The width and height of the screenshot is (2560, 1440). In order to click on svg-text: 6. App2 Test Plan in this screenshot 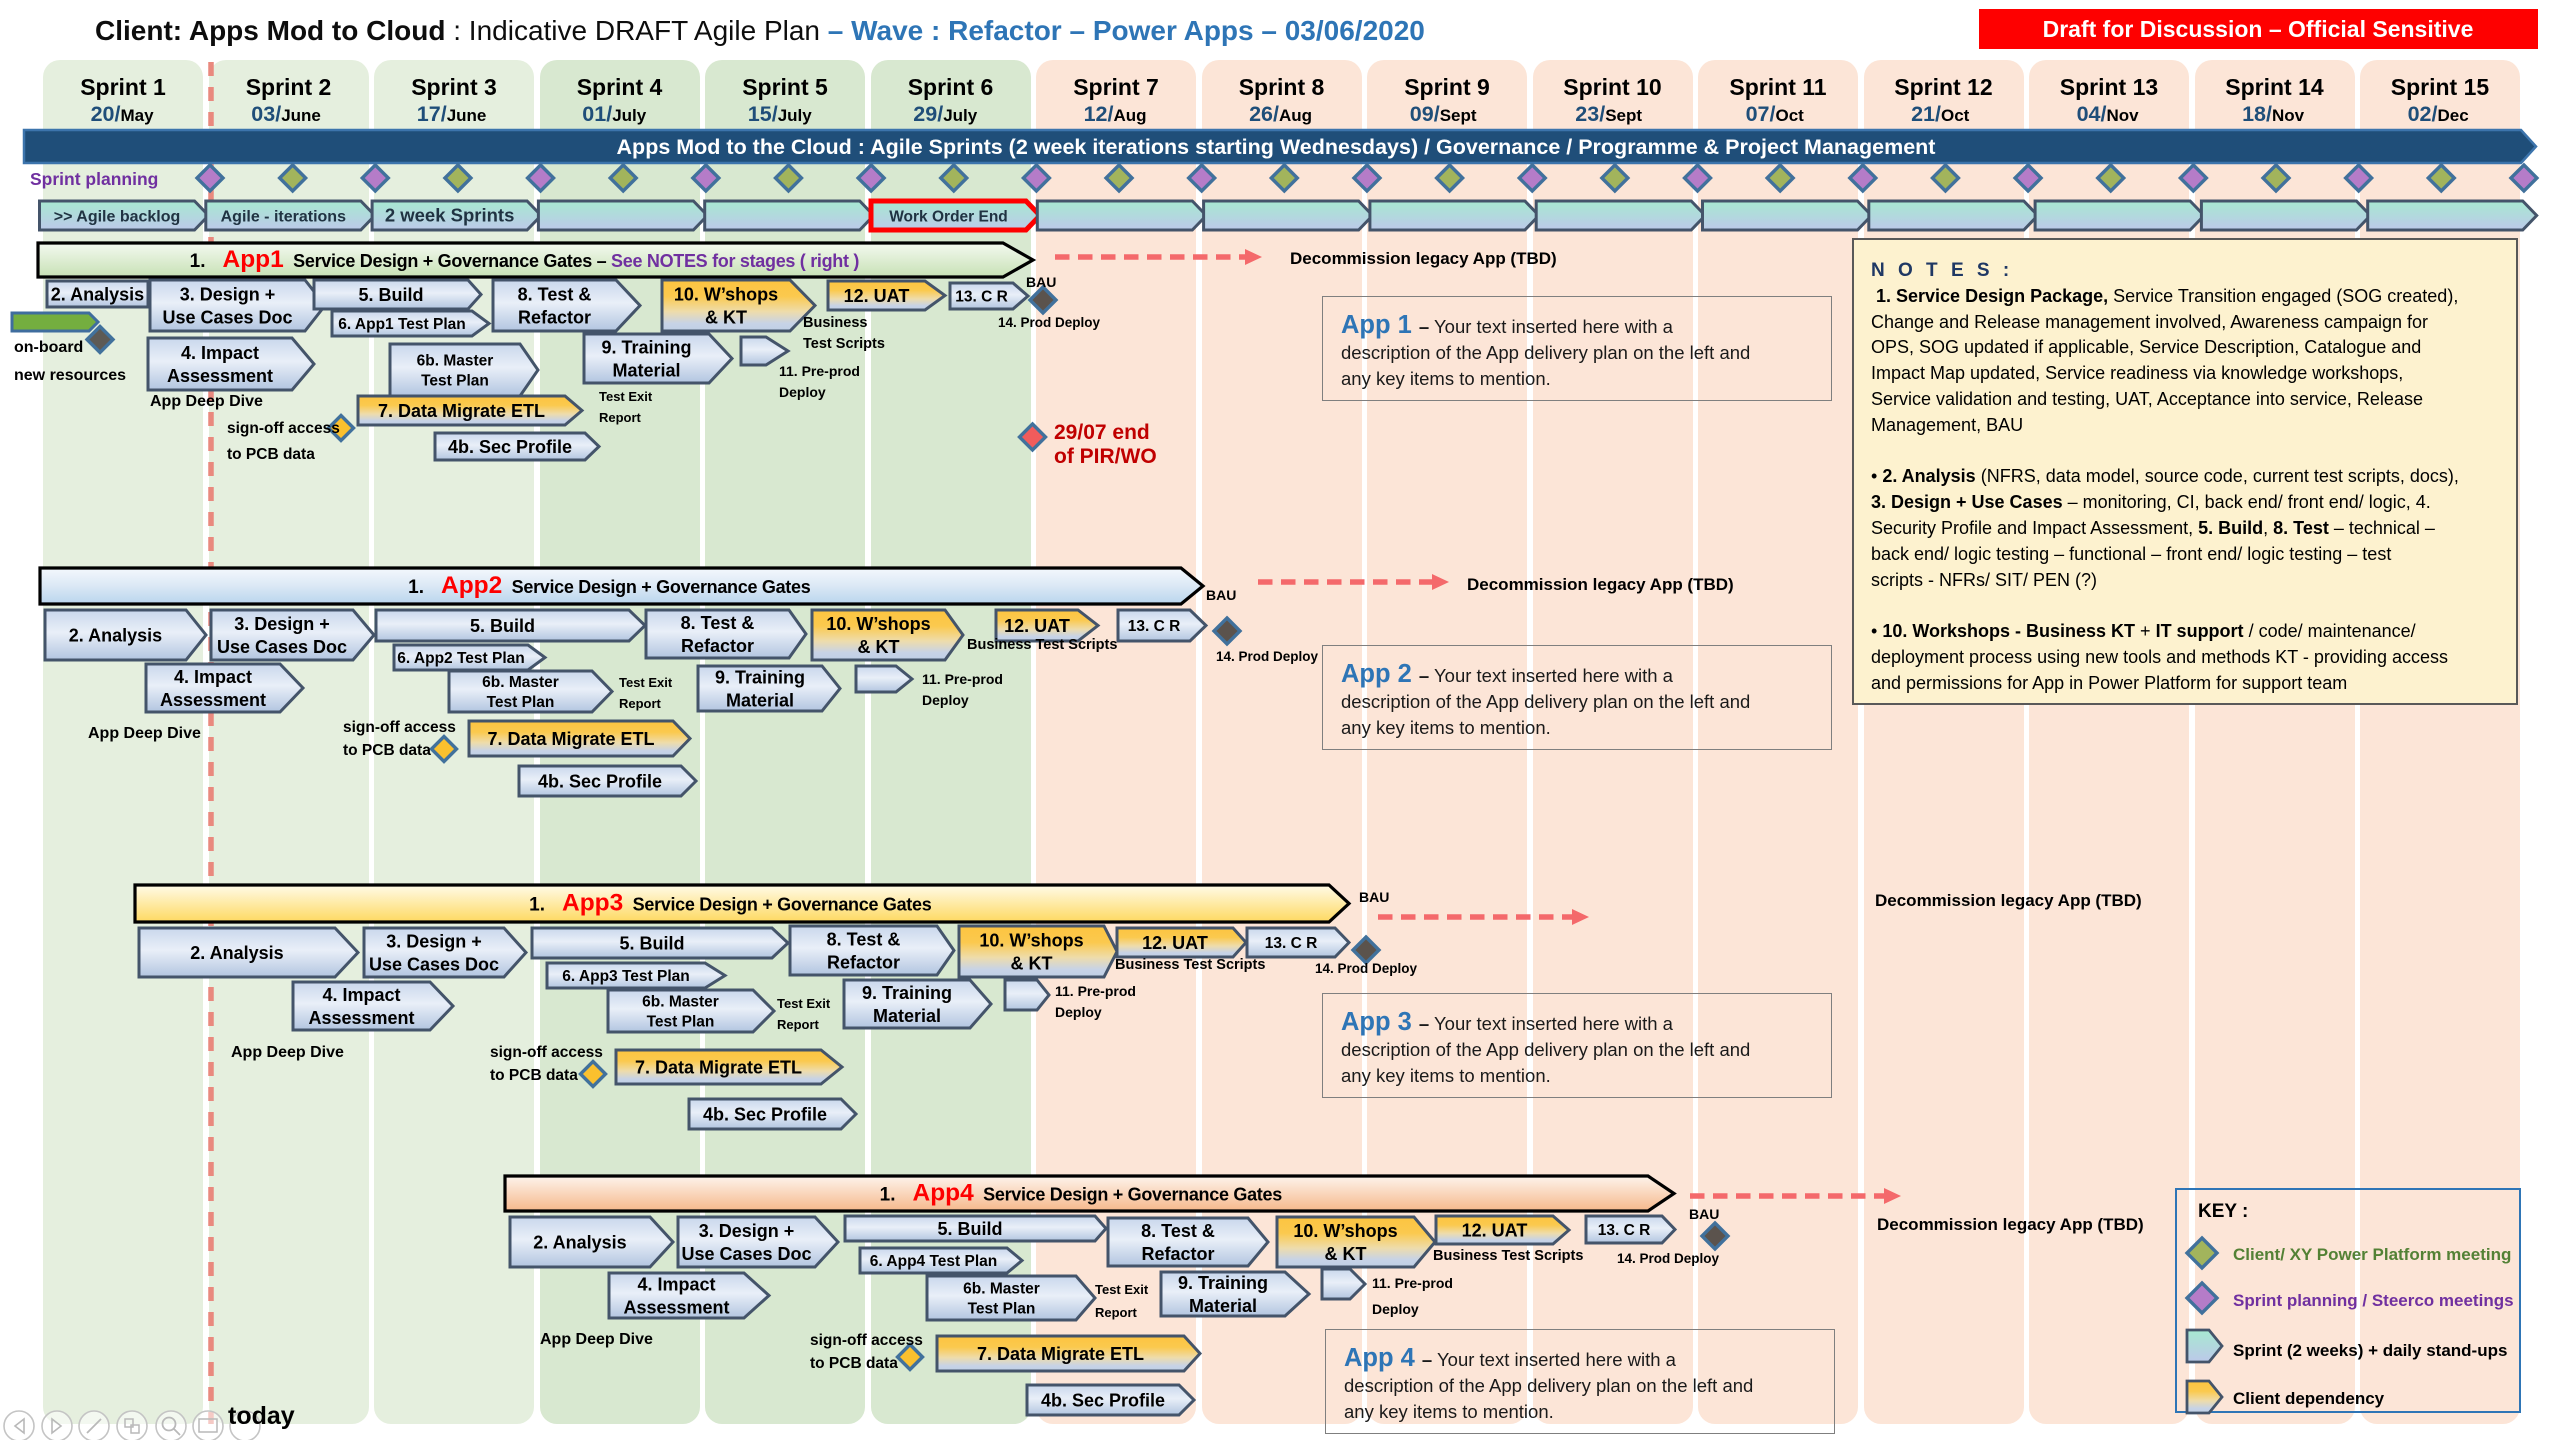, I will do `click(460, 658)`.